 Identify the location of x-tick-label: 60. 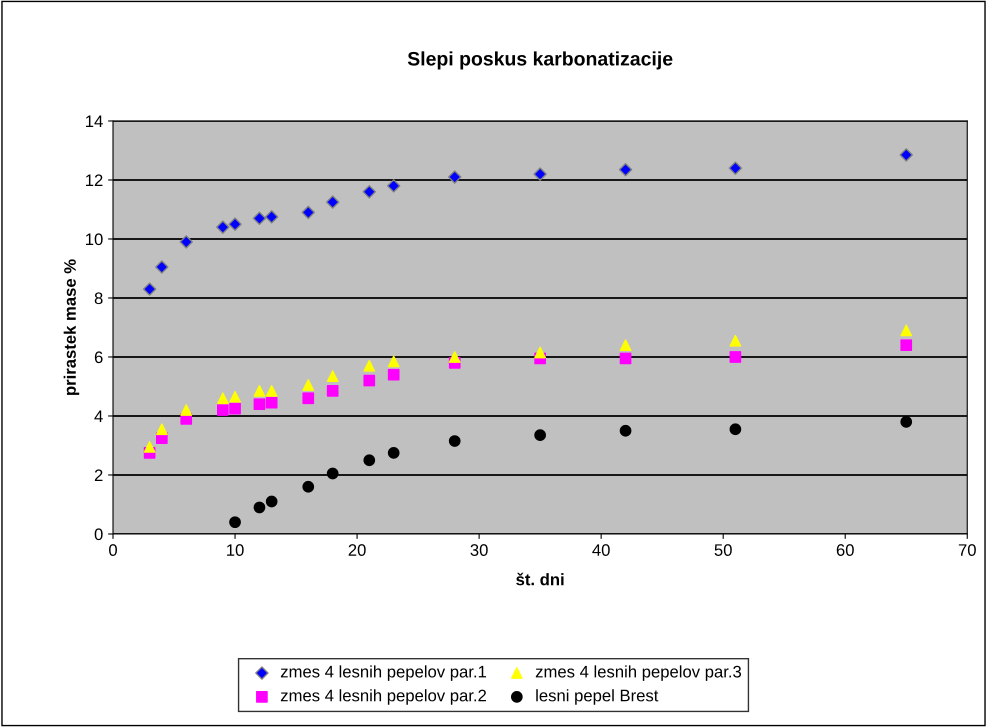
(845, 550).